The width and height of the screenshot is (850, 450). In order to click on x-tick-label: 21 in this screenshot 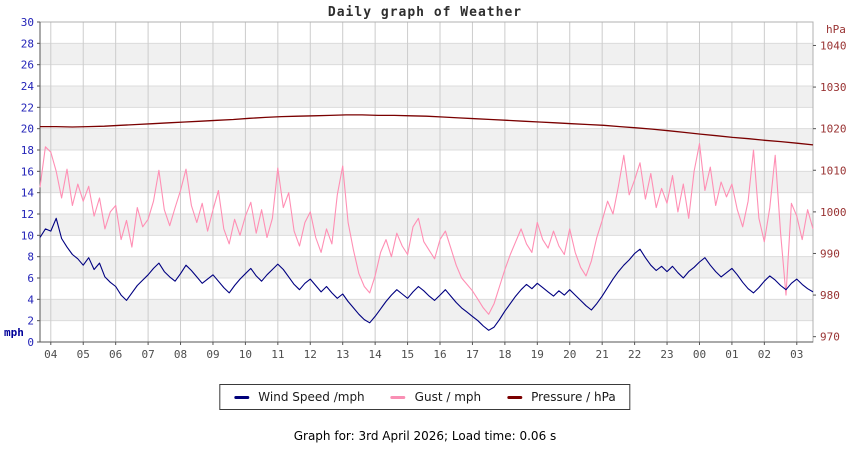, I will do `click(602, 354)`.